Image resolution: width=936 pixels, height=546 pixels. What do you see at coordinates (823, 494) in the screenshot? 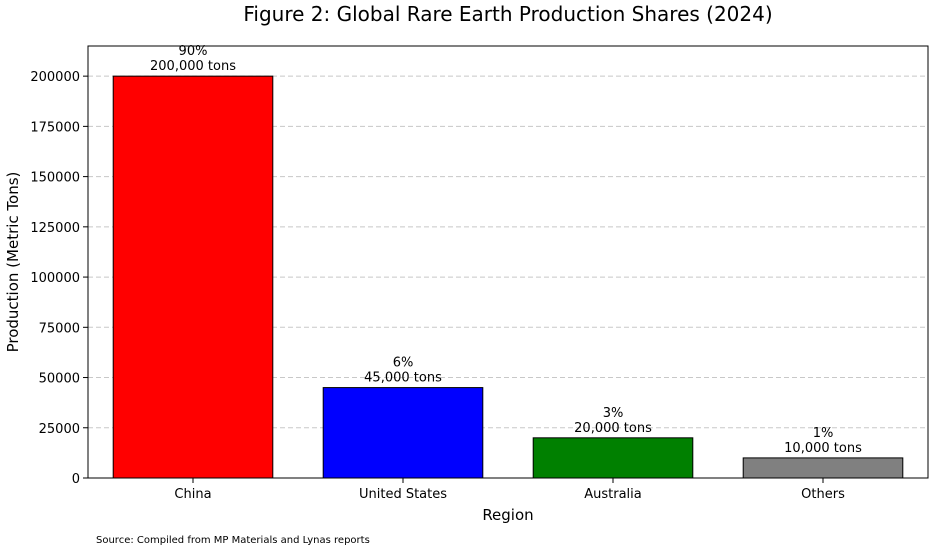
I see `x-tick-label: Others` at bounding box center [823, 494].